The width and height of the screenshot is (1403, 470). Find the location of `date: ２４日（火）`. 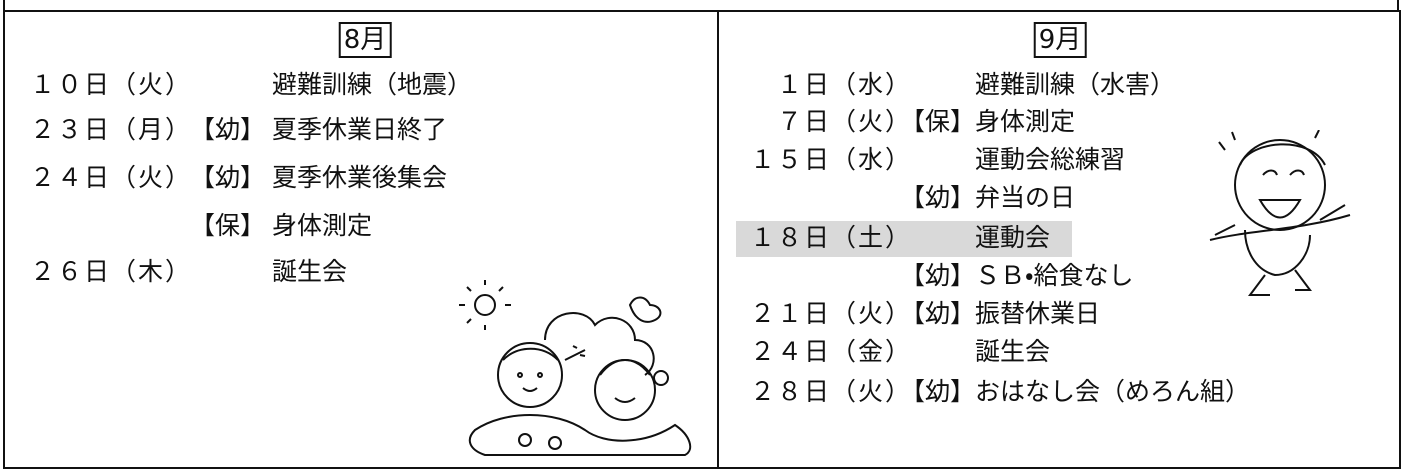

date: ２４日（火） is located at coordinates (111, 177).